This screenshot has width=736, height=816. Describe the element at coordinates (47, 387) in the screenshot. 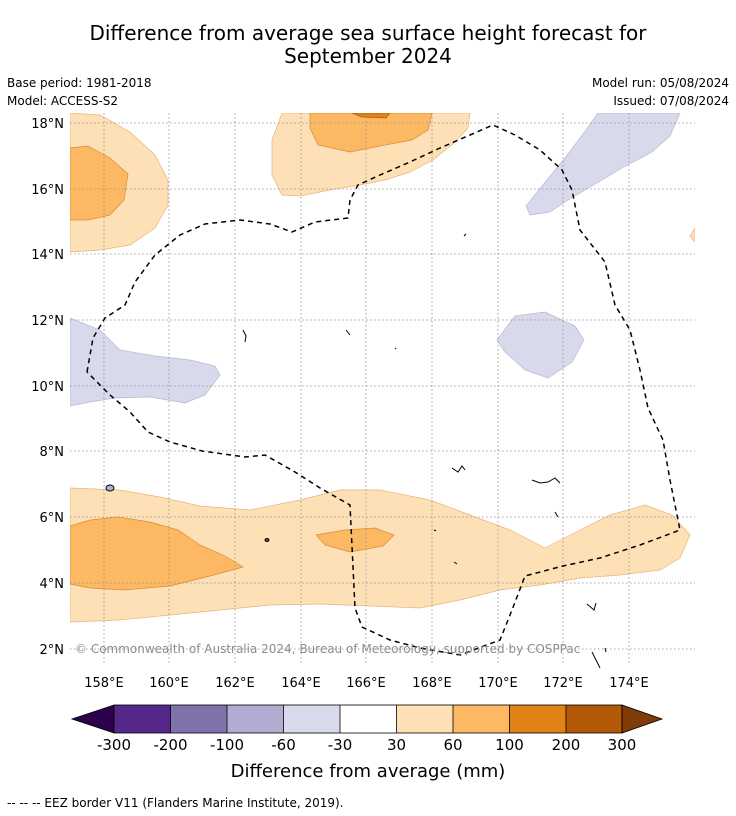

I see `lat-label: 10°N` at that location.